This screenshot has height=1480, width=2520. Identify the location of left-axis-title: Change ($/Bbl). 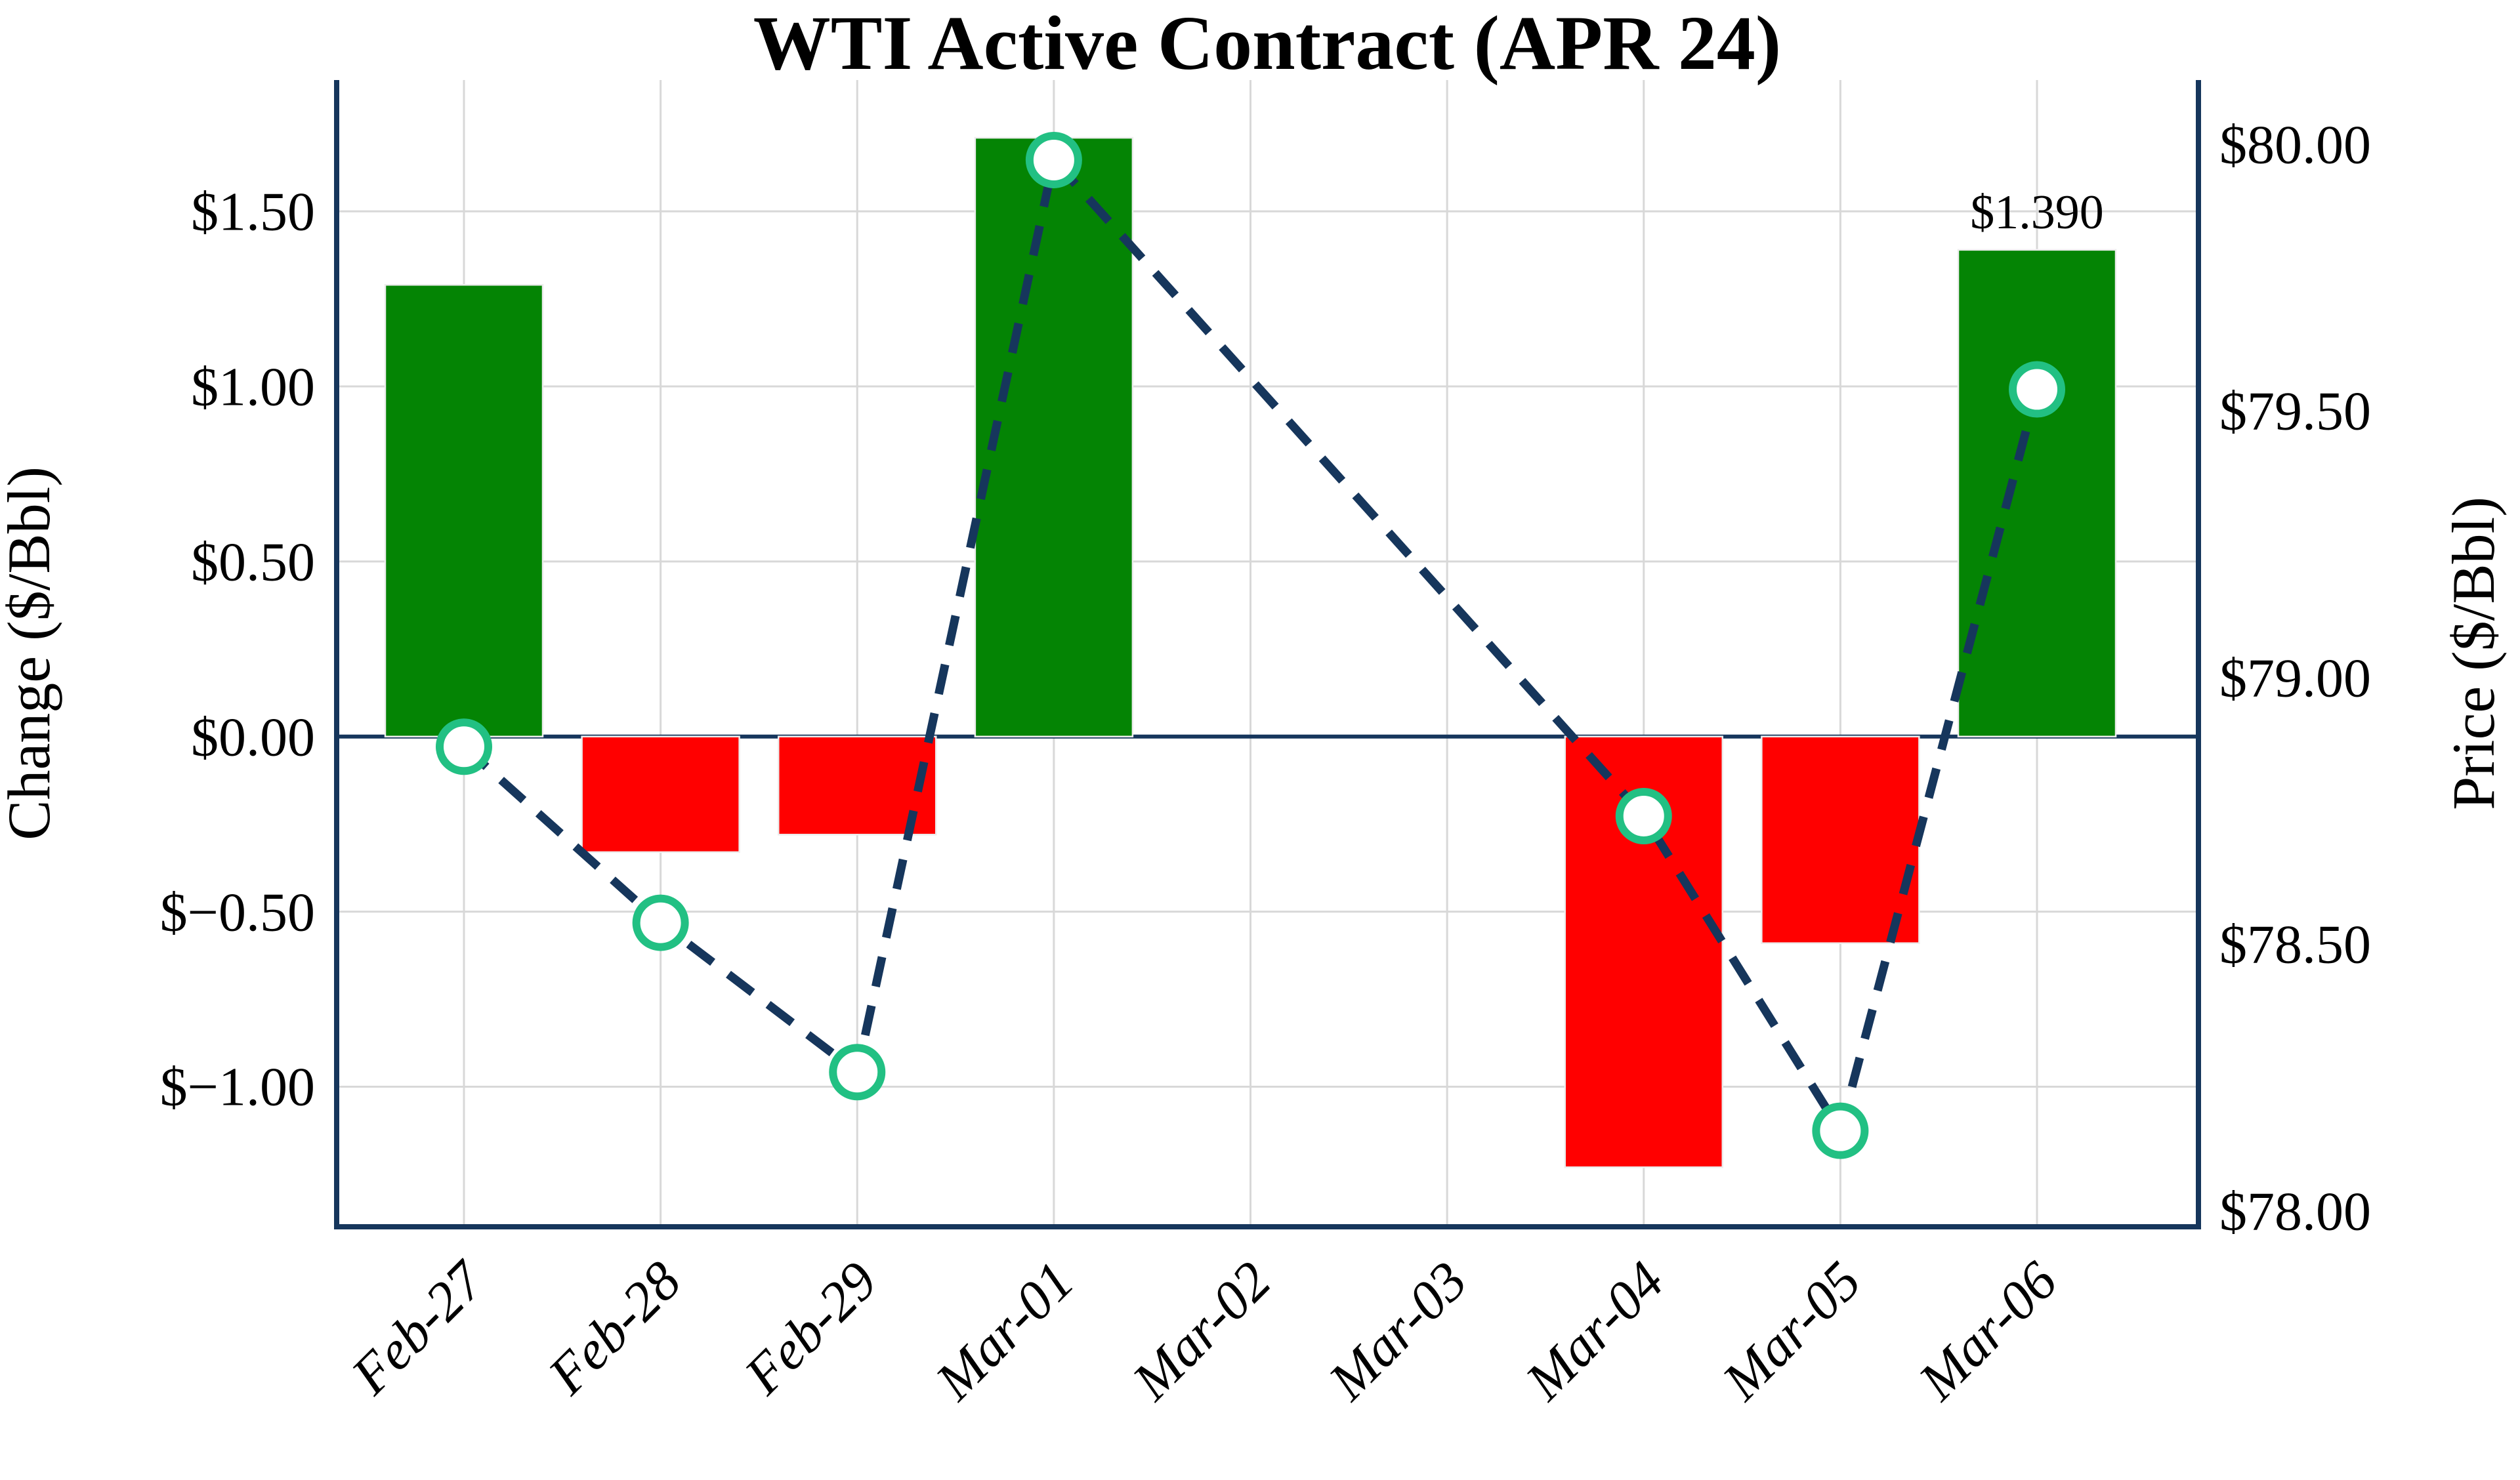
(31, 653).